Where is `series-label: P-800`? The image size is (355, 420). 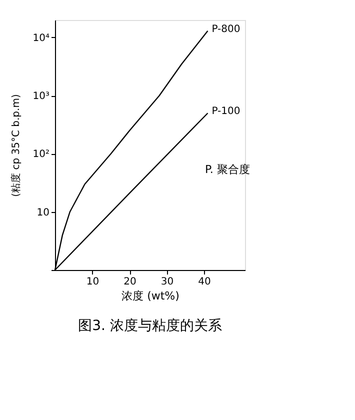
series-label: P-800 is located at coordinates (226, 29).